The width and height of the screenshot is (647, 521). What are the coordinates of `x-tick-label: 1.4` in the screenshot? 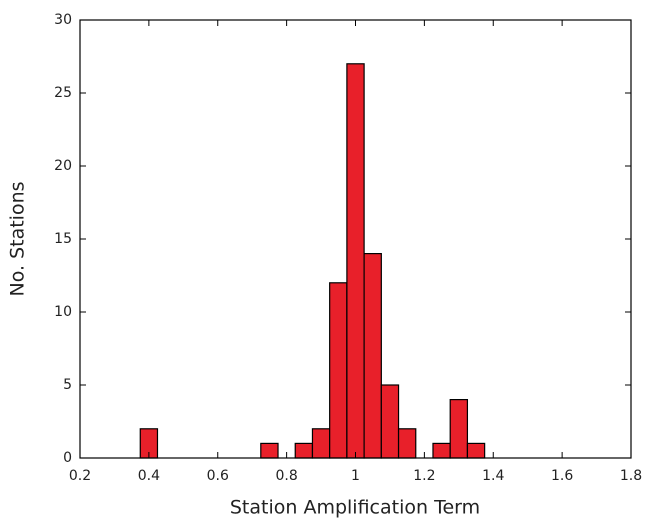 It's located at (493, 476).